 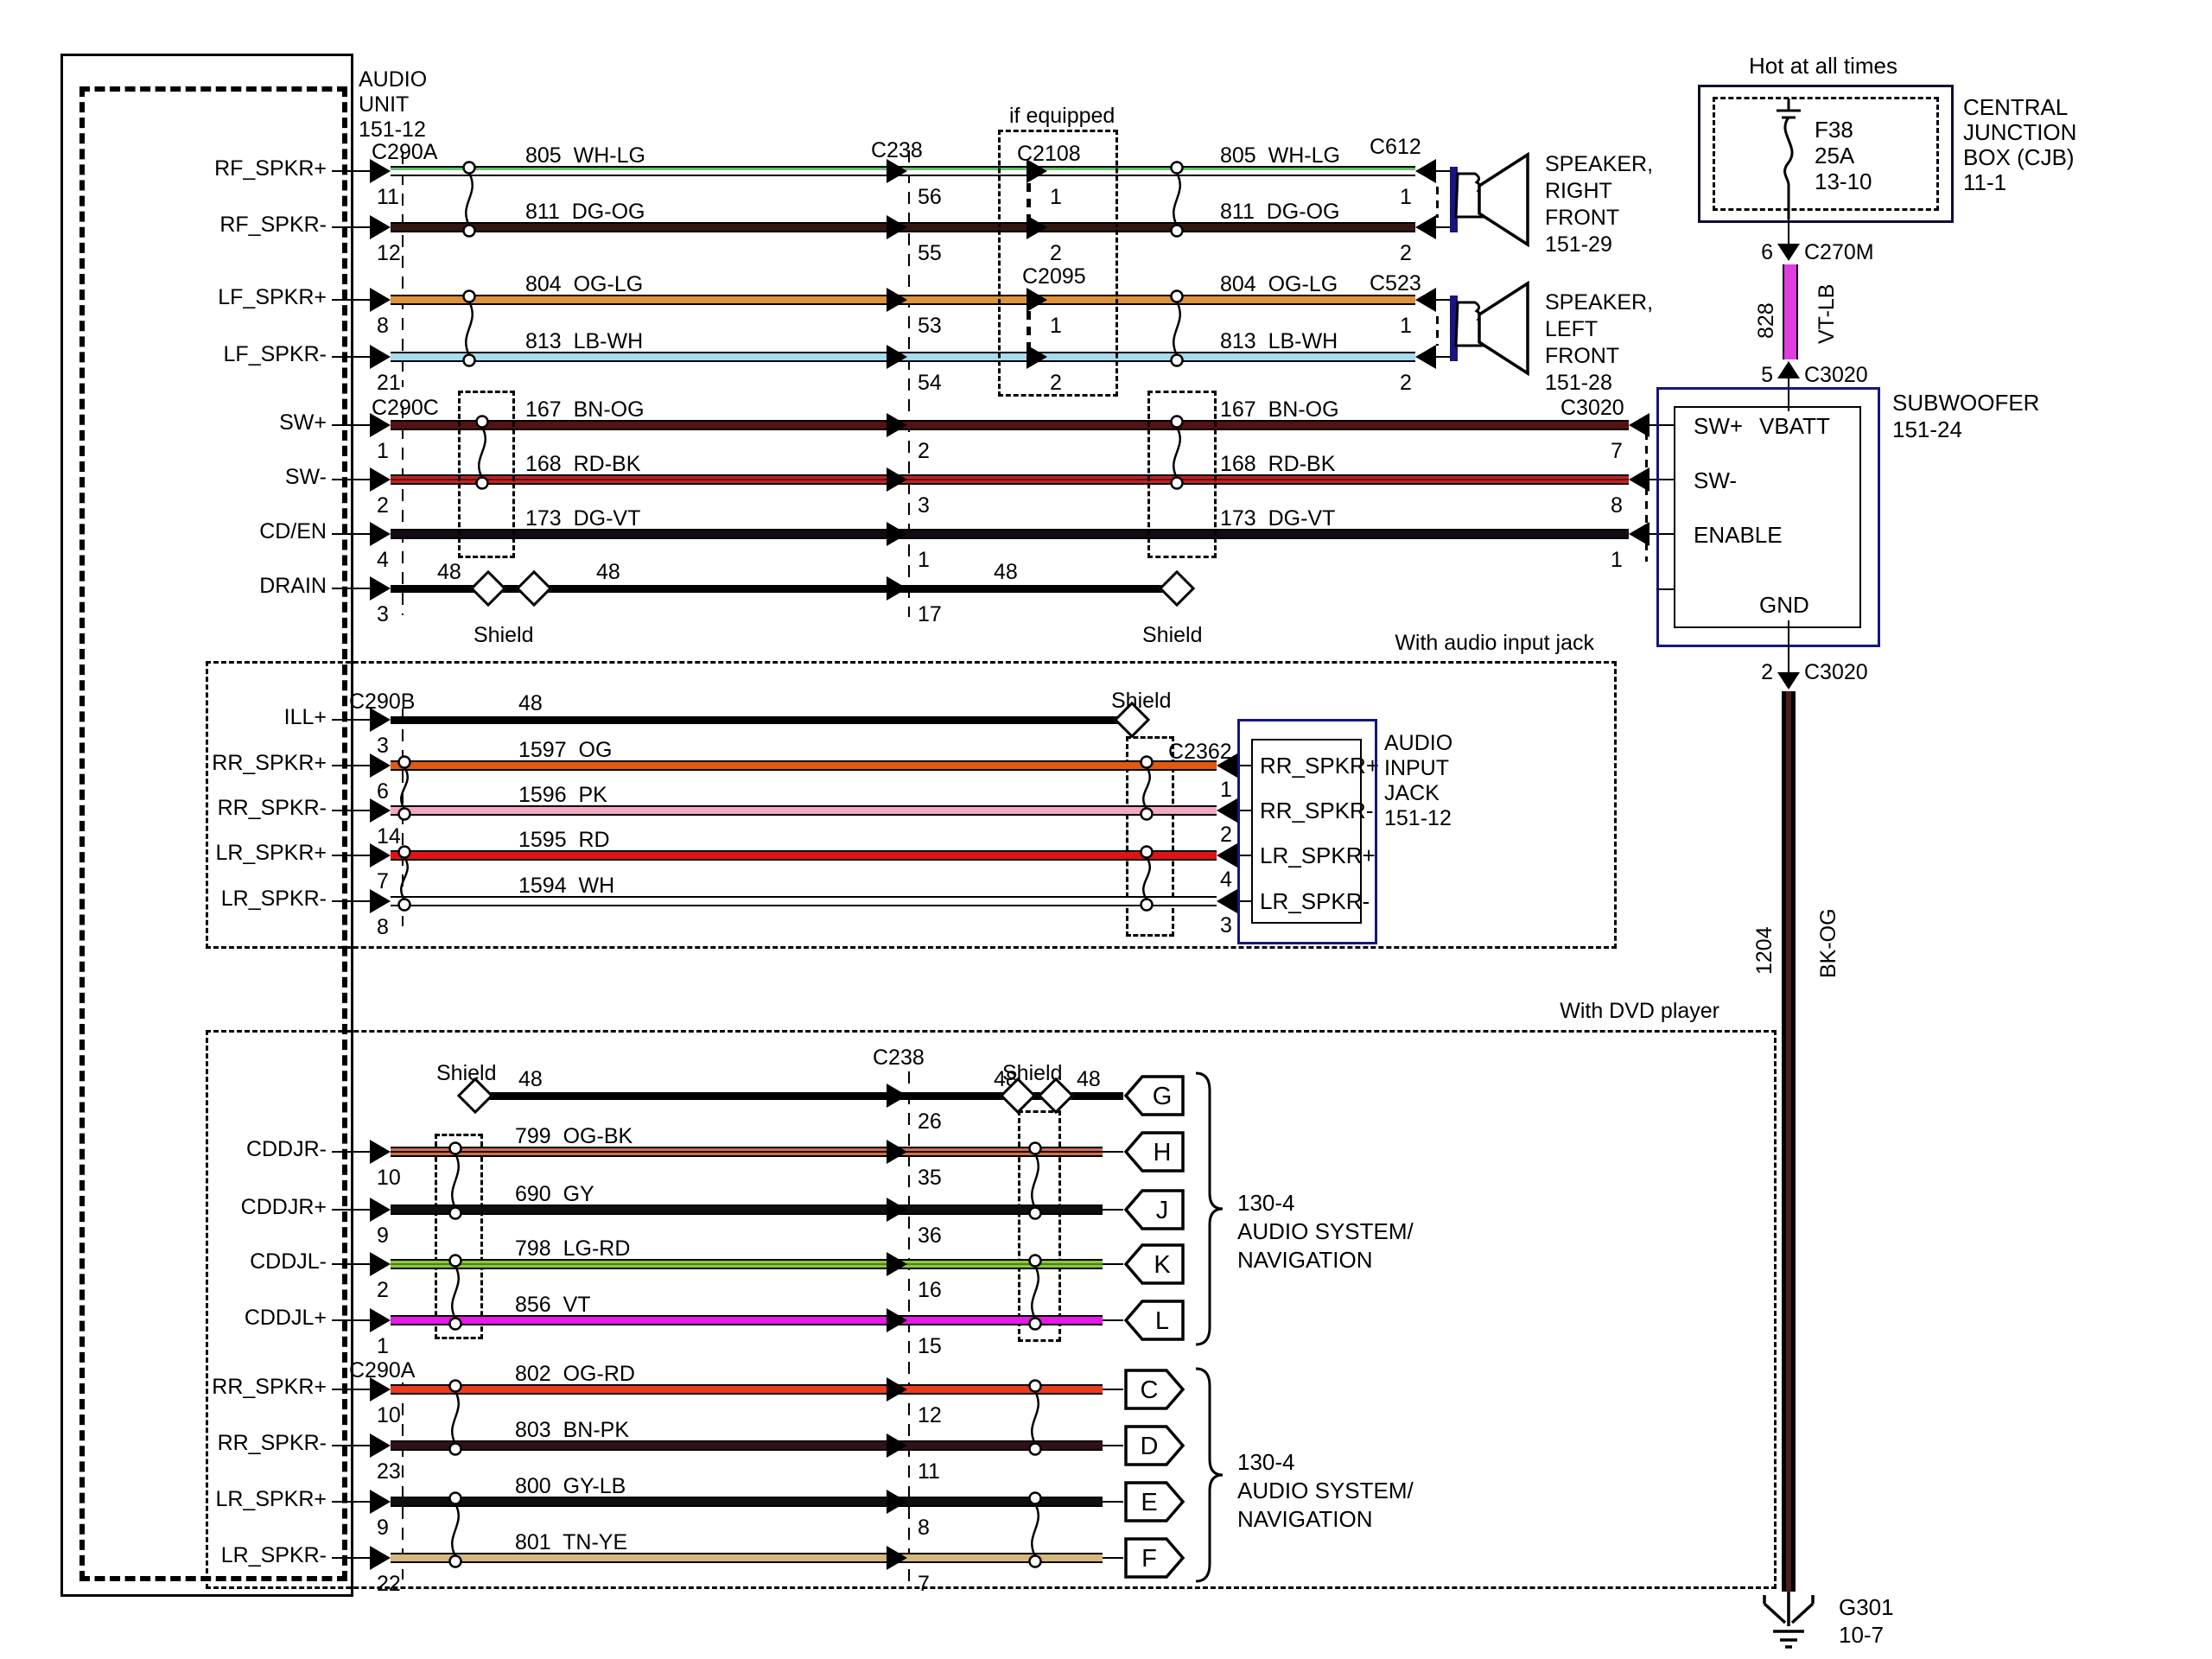 What do you see at coordinates (1325, 1490) in the screenshot?
I see `nav-system-label: AUDIO SYSTEM/` at bounding box center [1325, 1490].